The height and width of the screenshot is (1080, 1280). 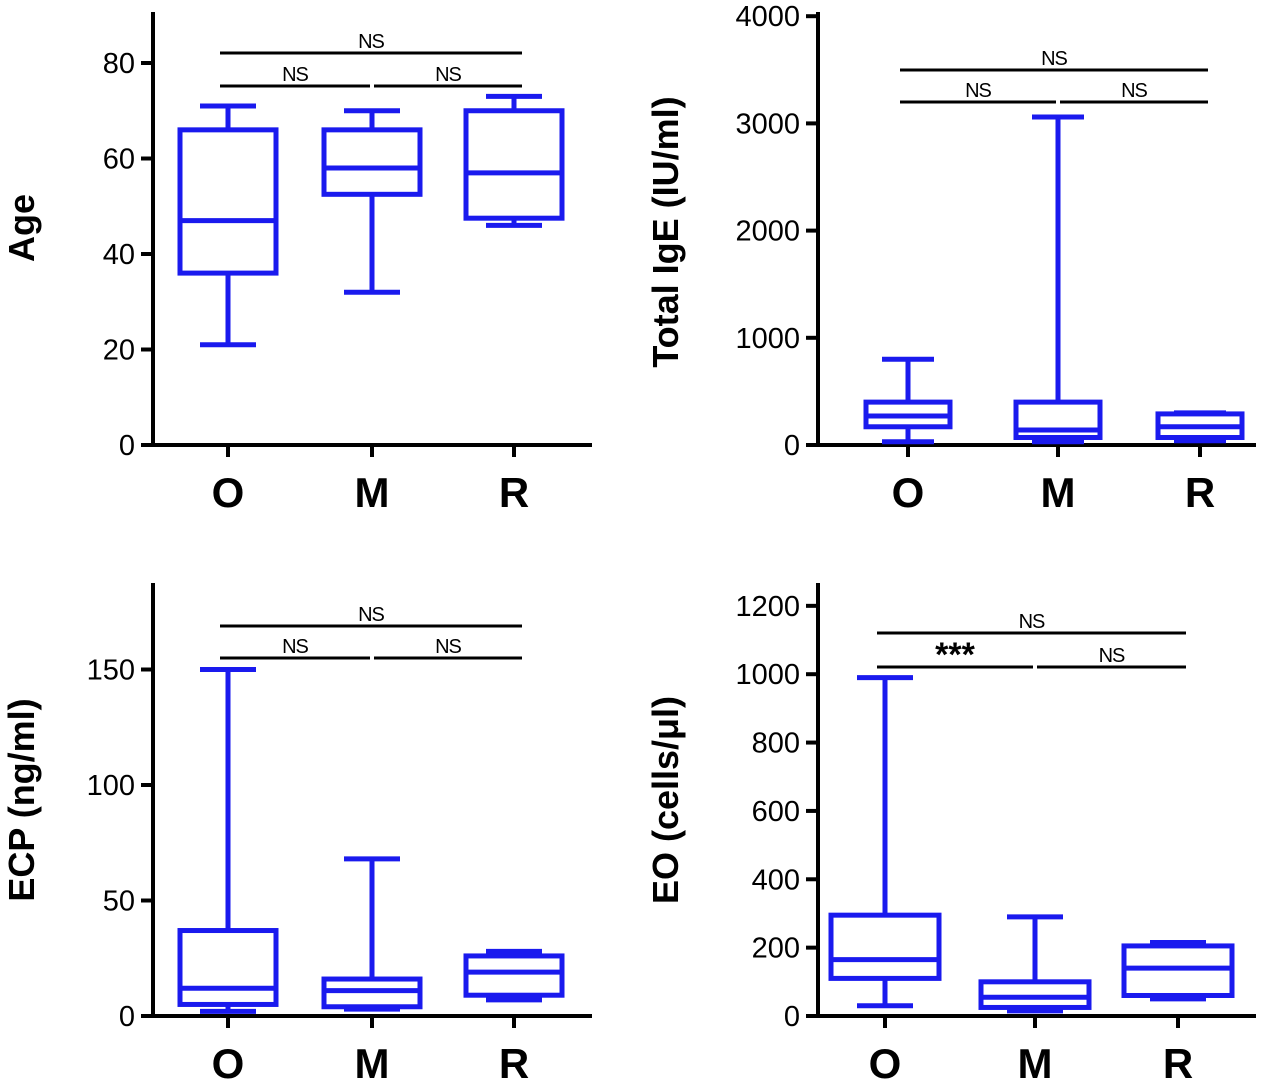 What do you see at coordinates (767, 607) in the screenshot?
I see `y-tick-label: 1200` at bounding box center [767, 607].